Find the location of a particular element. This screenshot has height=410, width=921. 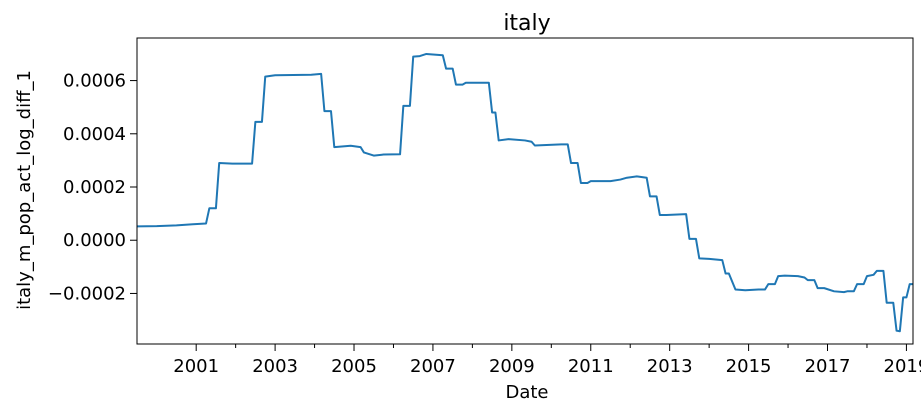

y-axis-label: italy_m_pop_act_log_diff_1 is located at coordinates (24, 190).